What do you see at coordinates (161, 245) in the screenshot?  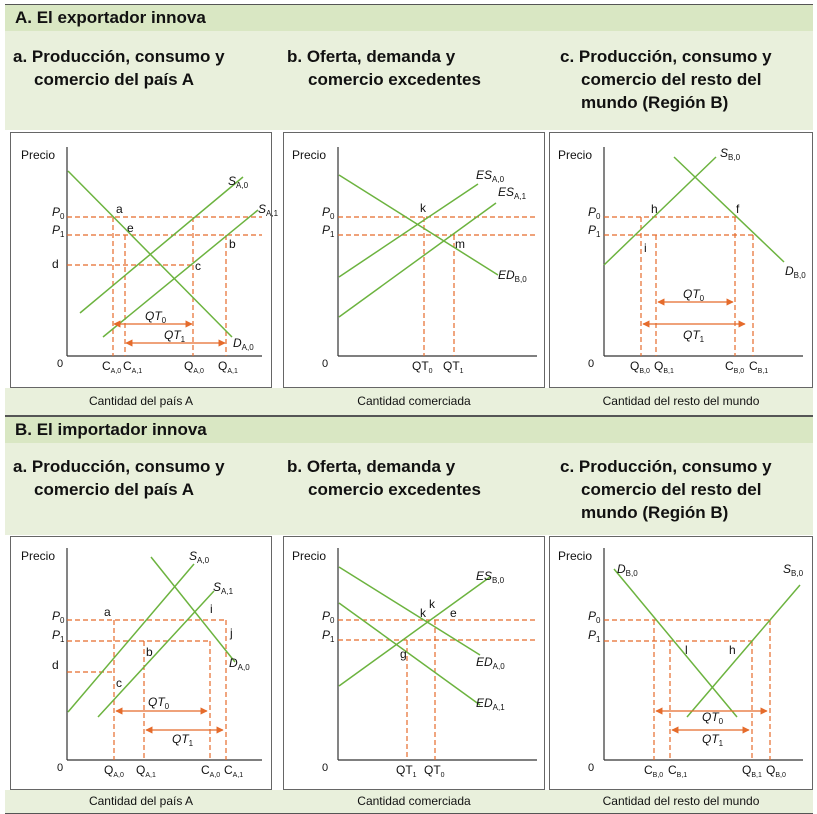 I see `supply-curve-sa0` at bounding box center [161, 245].